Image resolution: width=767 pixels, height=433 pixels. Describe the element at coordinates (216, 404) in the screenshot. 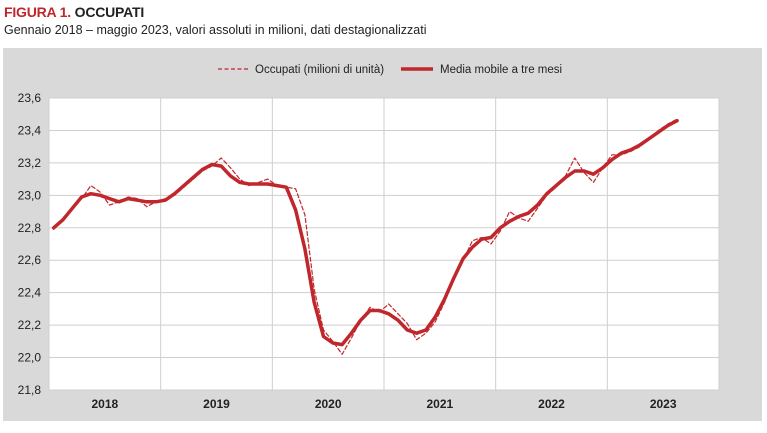

I see `x-tick-label: 2019` at that location.